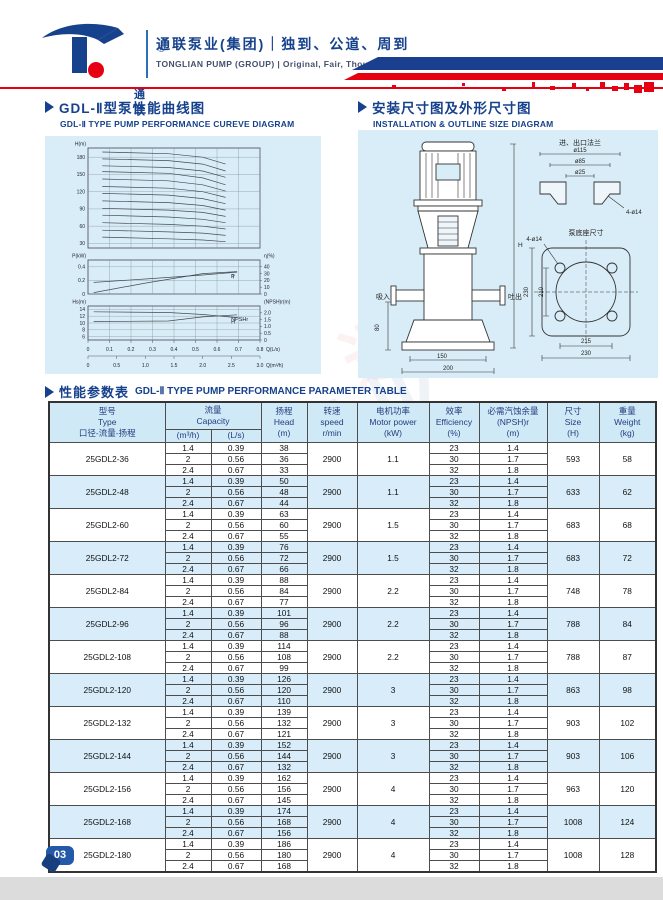  What do you see at coordinates (573, 432) in the screenshot?
I see `col-size-unit: (H)` at bounding box center [573, 432].